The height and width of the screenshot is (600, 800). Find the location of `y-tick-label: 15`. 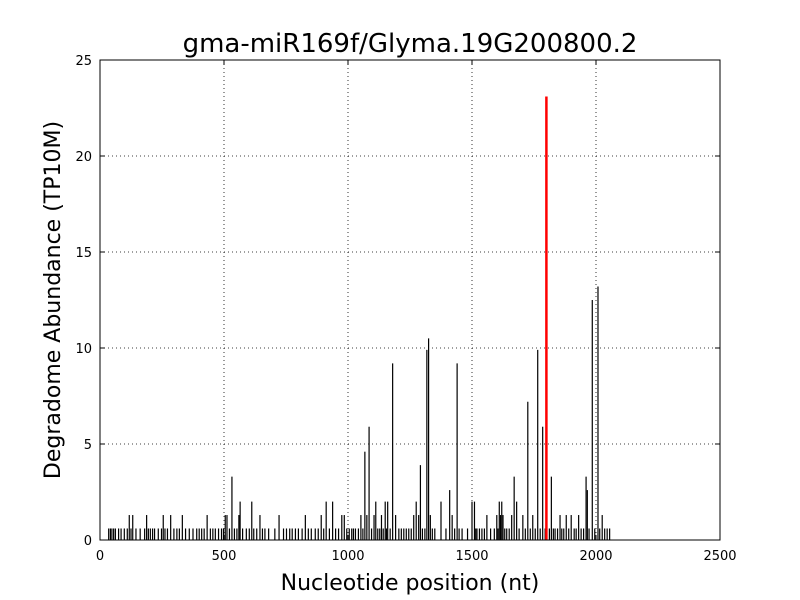

y-tick-label: 15 is located at coordinates (83, 253).